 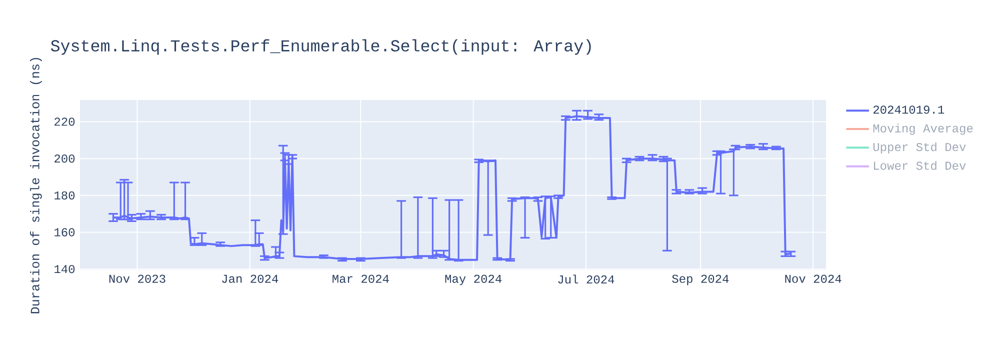 I want to click on y-axis-title: Duration of single invocation (ns), so click(x=36, y=186).